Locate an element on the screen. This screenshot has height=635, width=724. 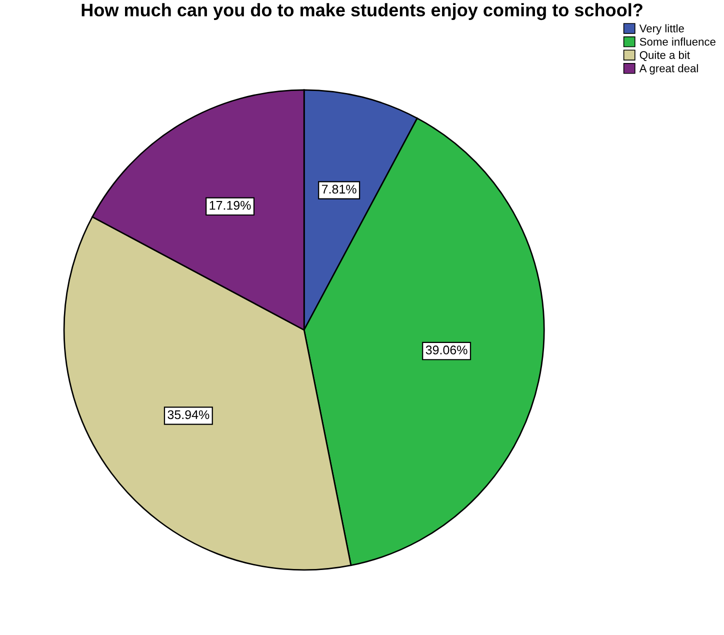
legend-label: Quite a bit is located at coordinates (665, 55).